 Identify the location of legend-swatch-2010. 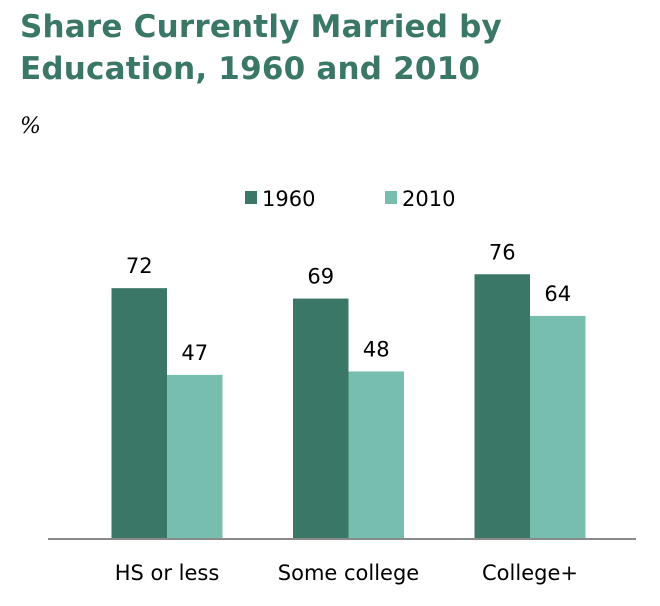
(391, 197).